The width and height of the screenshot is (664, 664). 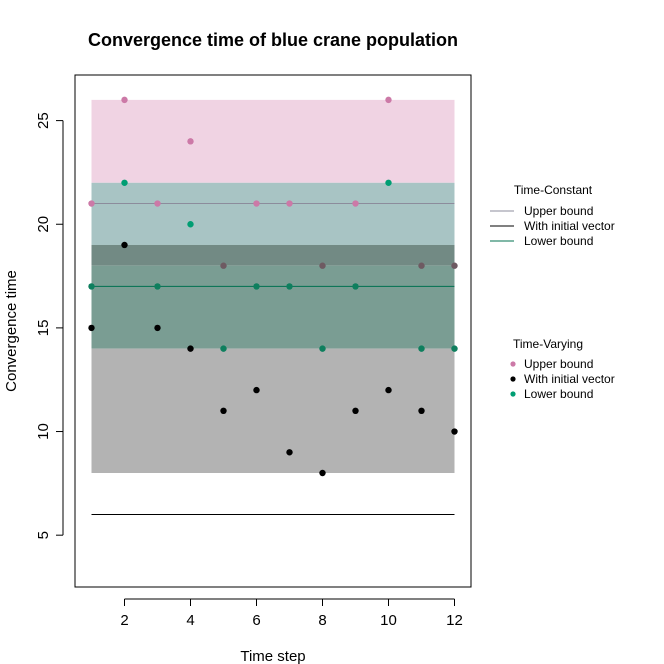 I want to click on x-tick-label-5: 12, so click(x=454, y=620).